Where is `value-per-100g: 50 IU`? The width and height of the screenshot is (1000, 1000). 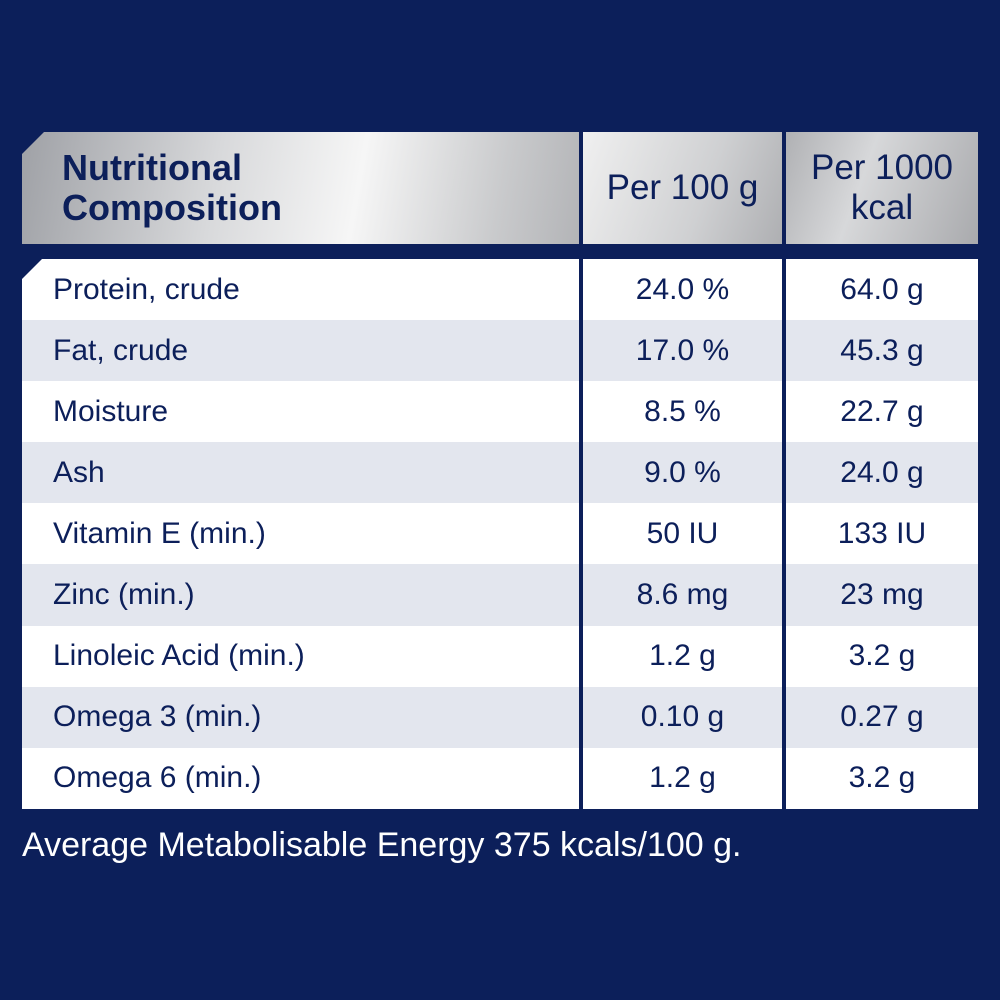 value-per-100g: 50 IU is located at coordinates (682, 534).